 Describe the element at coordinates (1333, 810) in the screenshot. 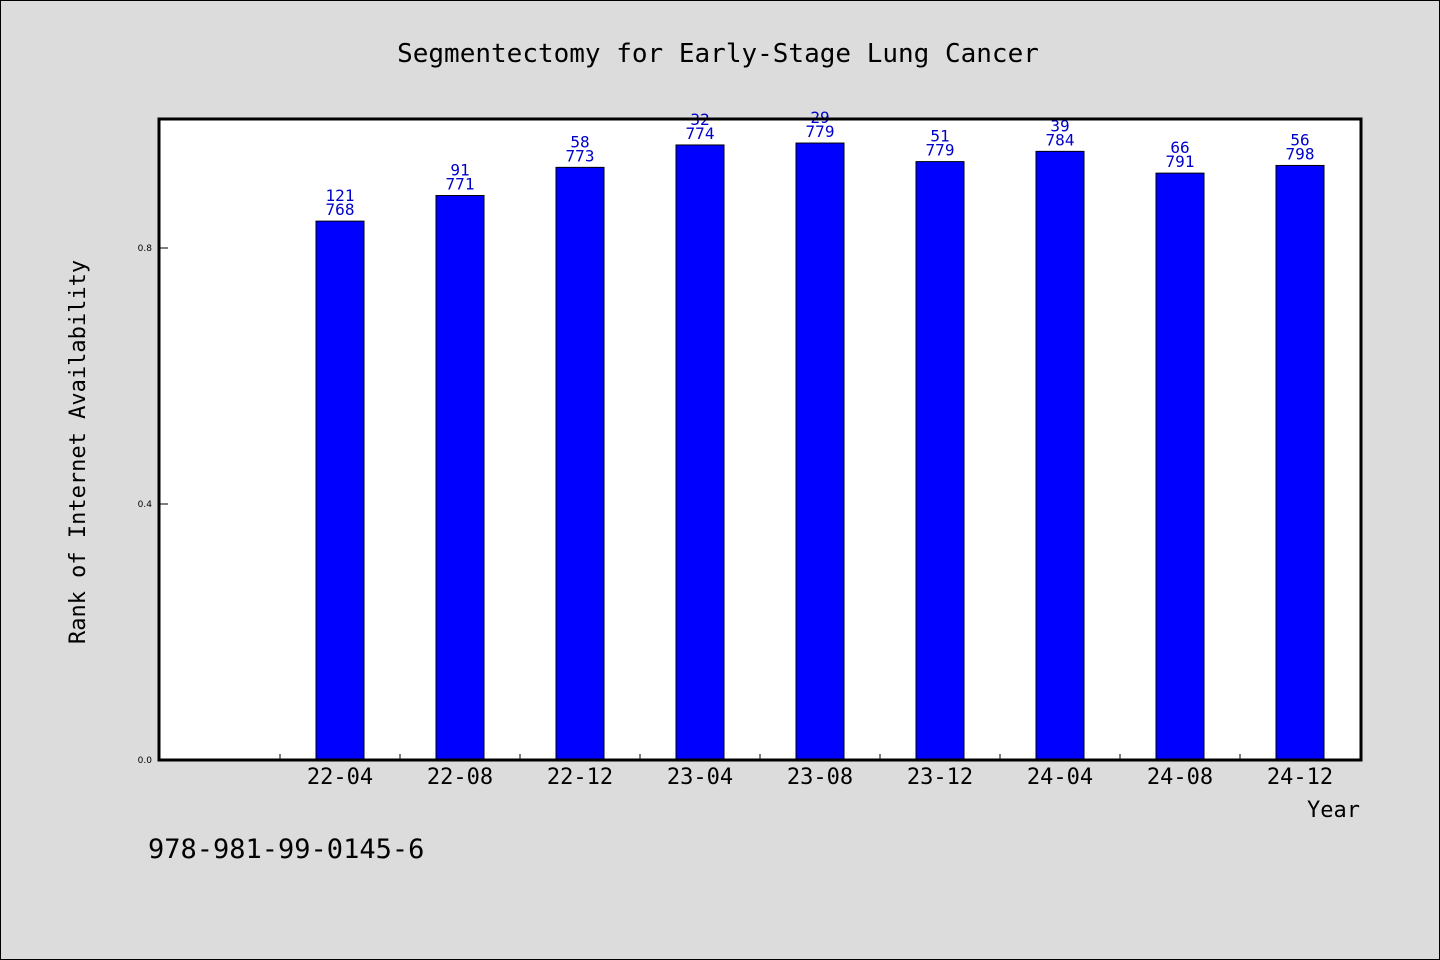

I see `x-axis-label: Year` at that location.